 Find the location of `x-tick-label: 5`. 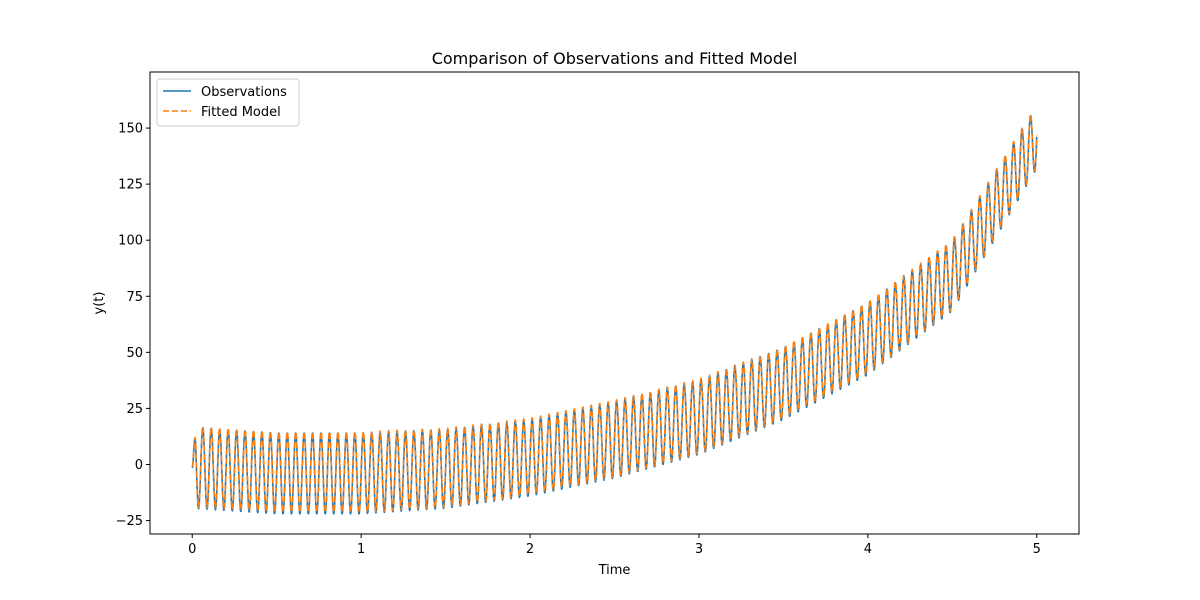

x-tick-label: 5 is located at coordinates (1037, 549).